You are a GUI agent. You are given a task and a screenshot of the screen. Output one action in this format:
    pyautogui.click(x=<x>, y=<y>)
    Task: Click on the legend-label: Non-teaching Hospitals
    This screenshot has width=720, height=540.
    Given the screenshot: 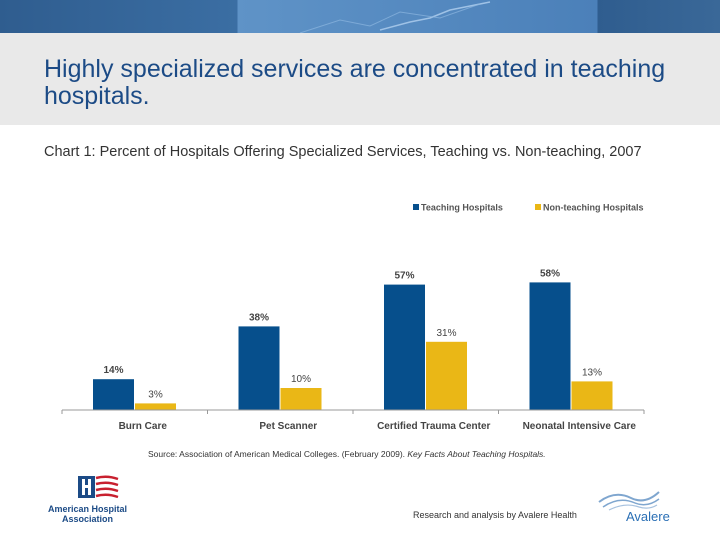 What is the action you would take?
    pyautogui.click(x=593, y=208)
    